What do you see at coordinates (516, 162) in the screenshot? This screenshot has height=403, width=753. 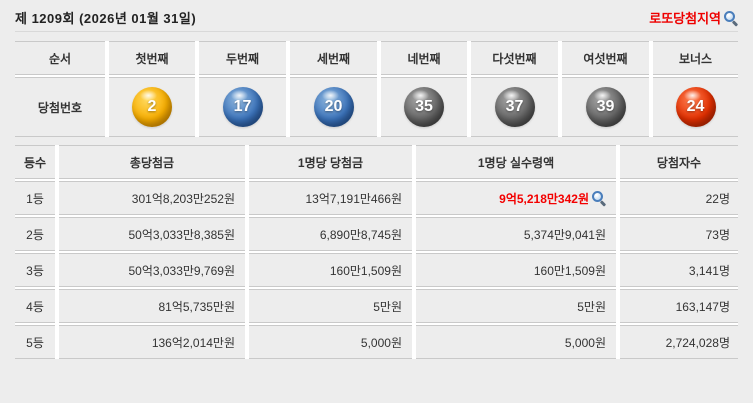 I see `prize-header-net: 1명당 실수령액` at bounding box center [516, 162].